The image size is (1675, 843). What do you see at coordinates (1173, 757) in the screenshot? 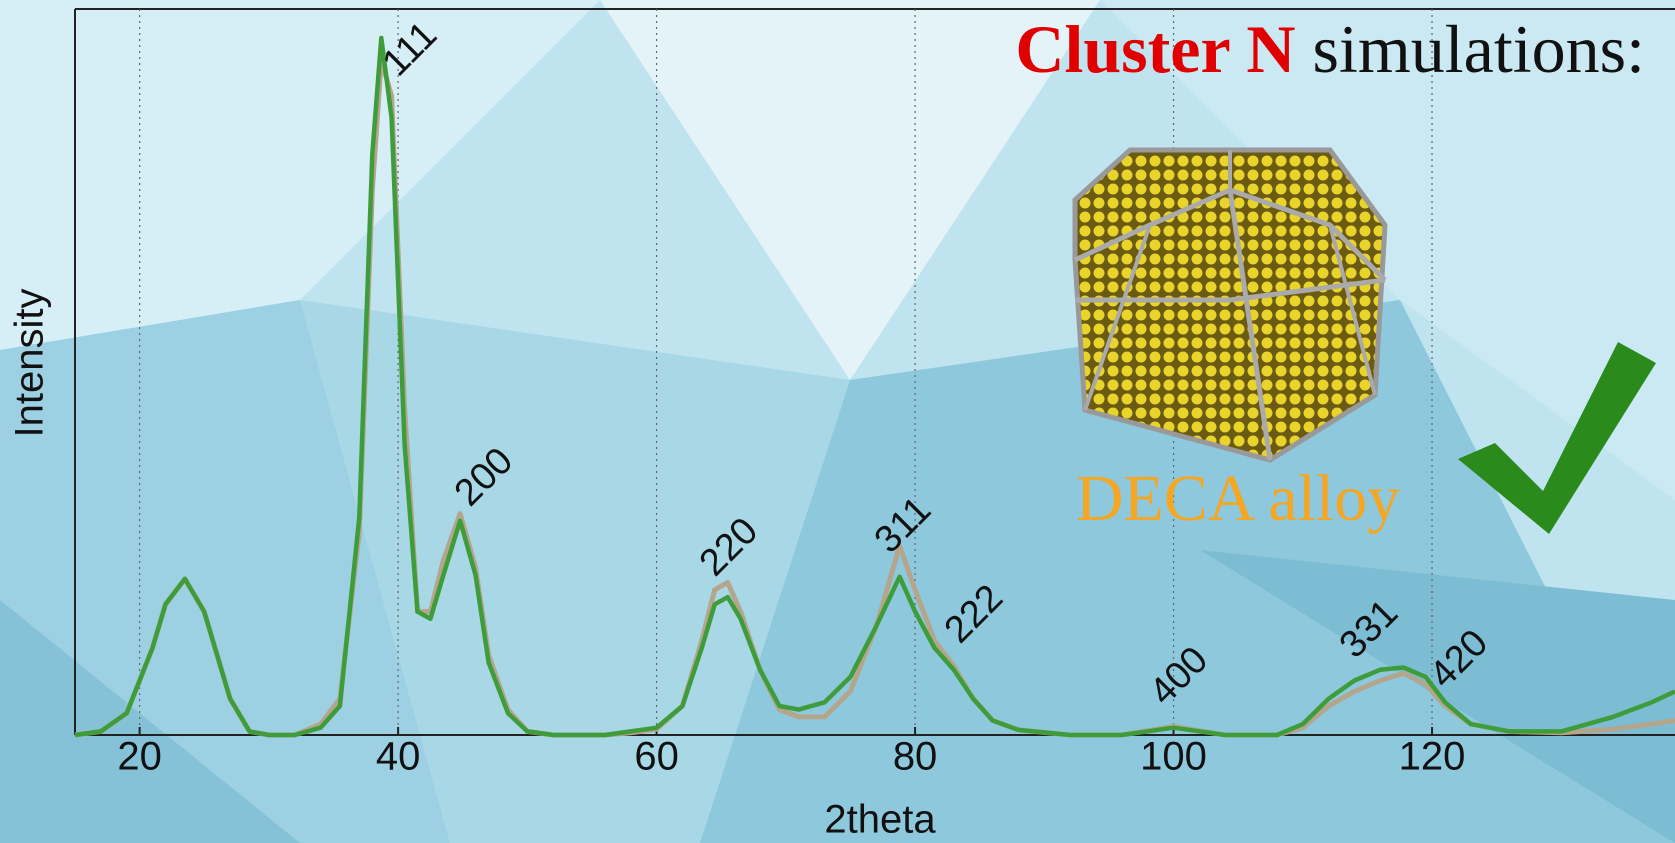
I see `x-tick-label: 100` at bounding box center [1173, 757].